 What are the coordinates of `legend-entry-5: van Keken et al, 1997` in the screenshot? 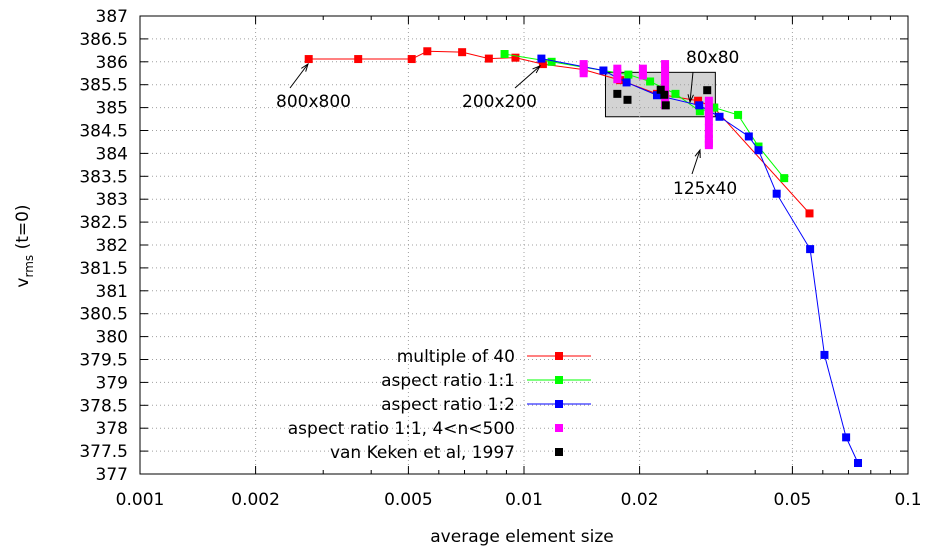 It's located at (446, 453).